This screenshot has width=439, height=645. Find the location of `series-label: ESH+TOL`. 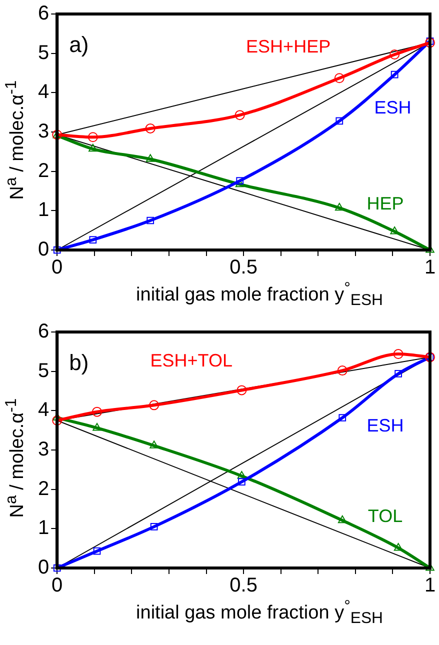

series-label: ESH+TOL is located at coordinates (191, 360).